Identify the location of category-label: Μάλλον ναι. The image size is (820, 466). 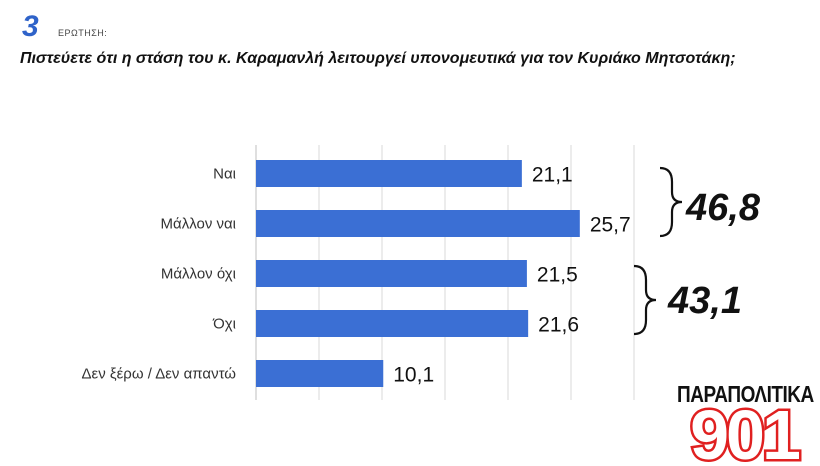
(198, 224).